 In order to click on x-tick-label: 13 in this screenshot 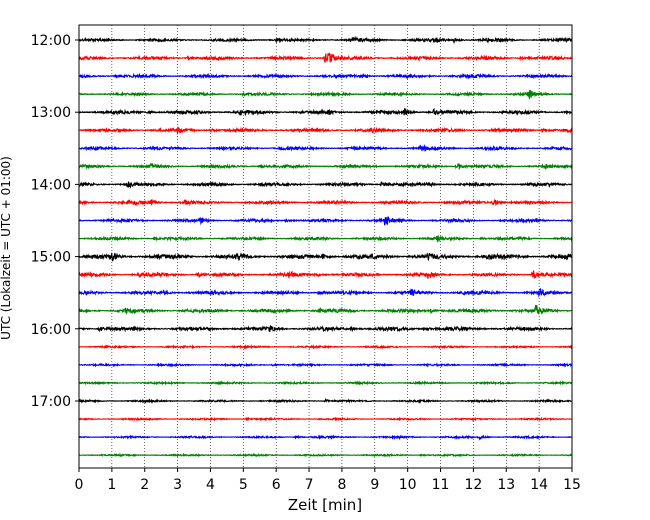, I will do `click(506, 485)`.